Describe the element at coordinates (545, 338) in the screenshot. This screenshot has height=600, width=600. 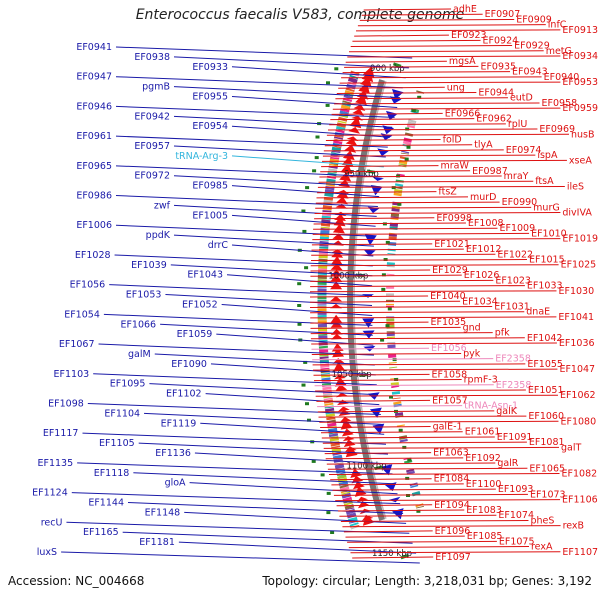
I see `gene-label-ef1042: EF1042` at that location.